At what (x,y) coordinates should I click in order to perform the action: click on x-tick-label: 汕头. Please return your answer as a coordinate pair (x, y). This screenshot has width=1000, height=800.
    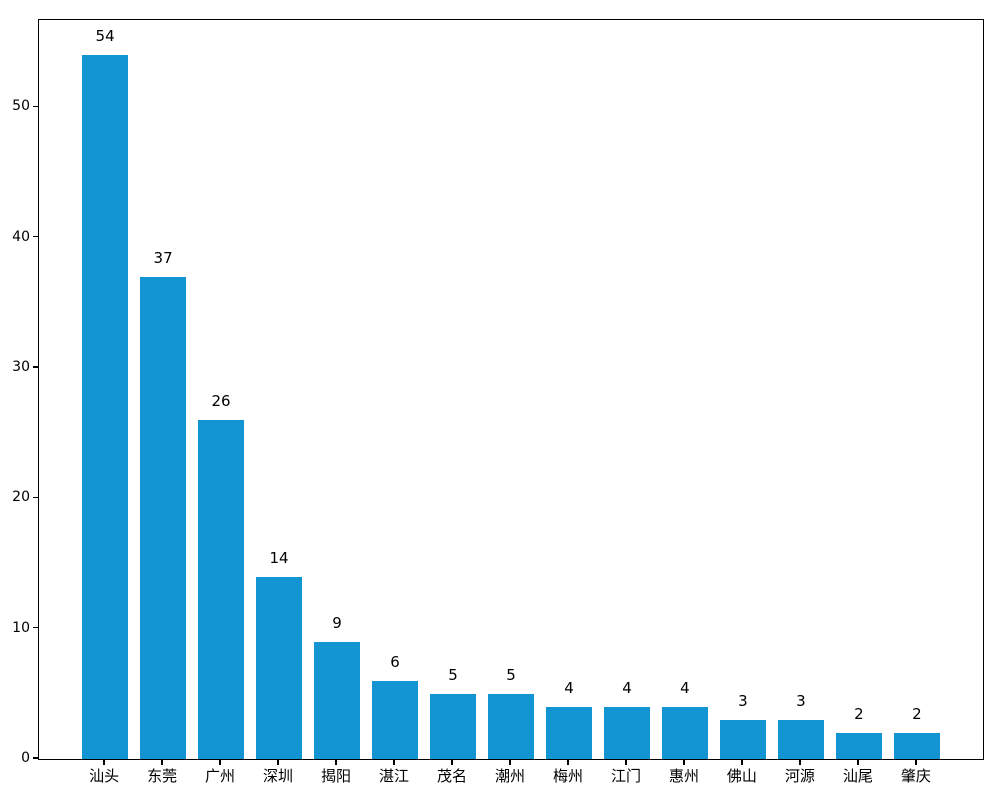
    Looking at the image, I should click on (104, 776).